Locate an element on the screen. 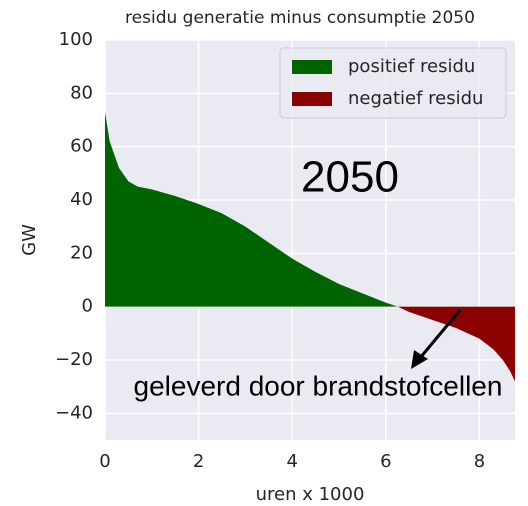  y-tick-label: 40 is located at coordinates (81, 199).